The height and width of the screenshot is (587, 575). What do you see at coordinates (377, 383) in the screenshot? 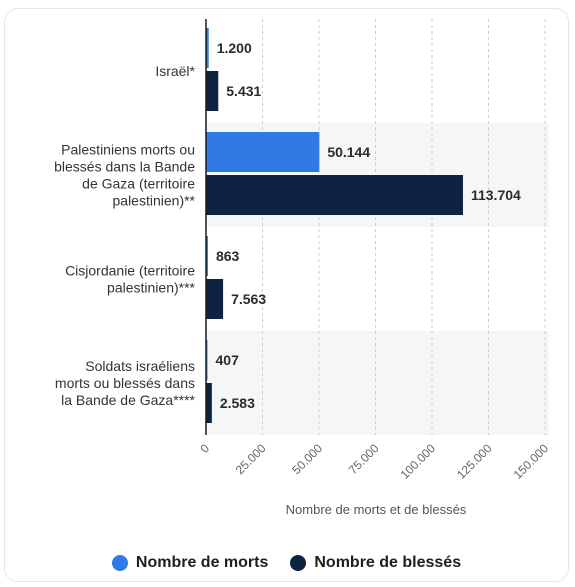
I see `row-band` at bounding box center [377, 383].